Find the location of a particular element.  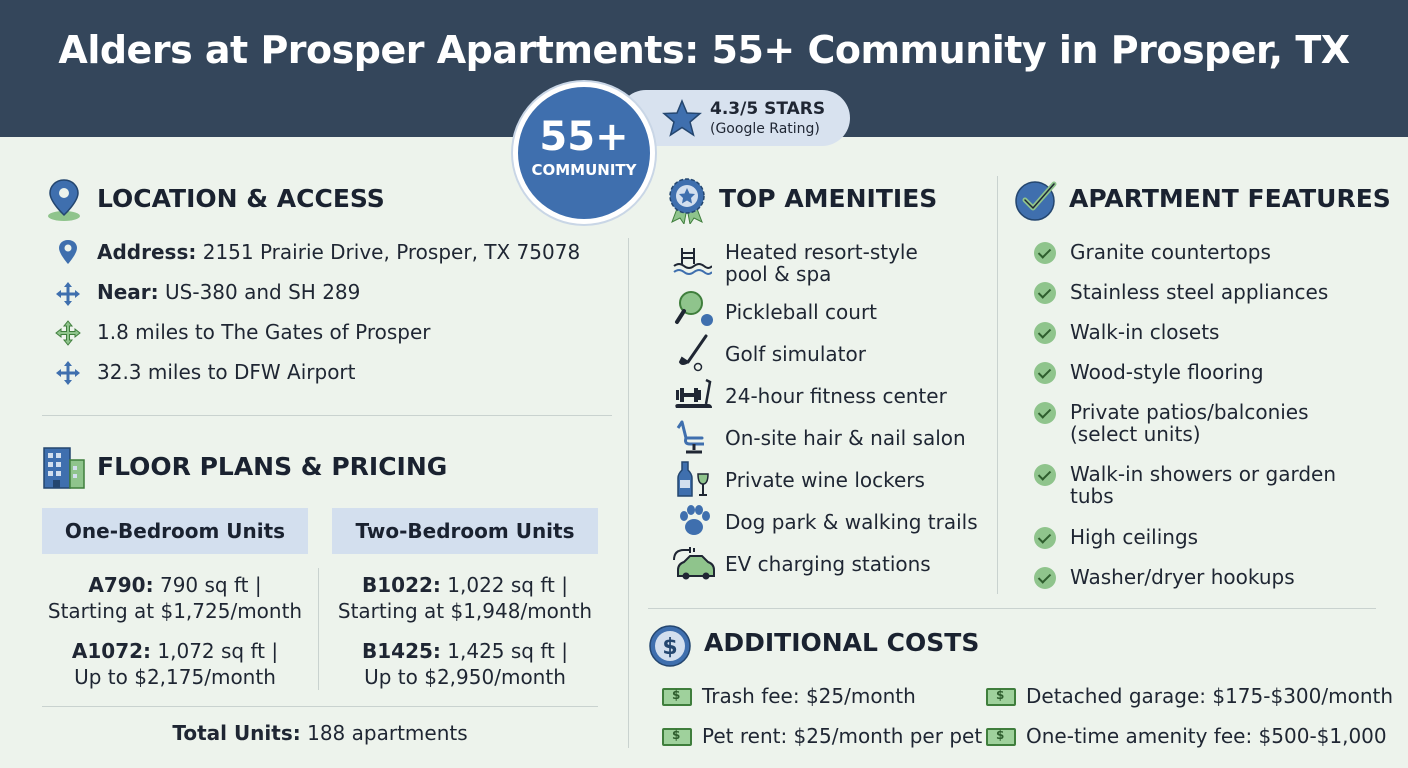

rating-pill: 4.3/5 STARS (Google Rating) is located at coordinates (734, 118).